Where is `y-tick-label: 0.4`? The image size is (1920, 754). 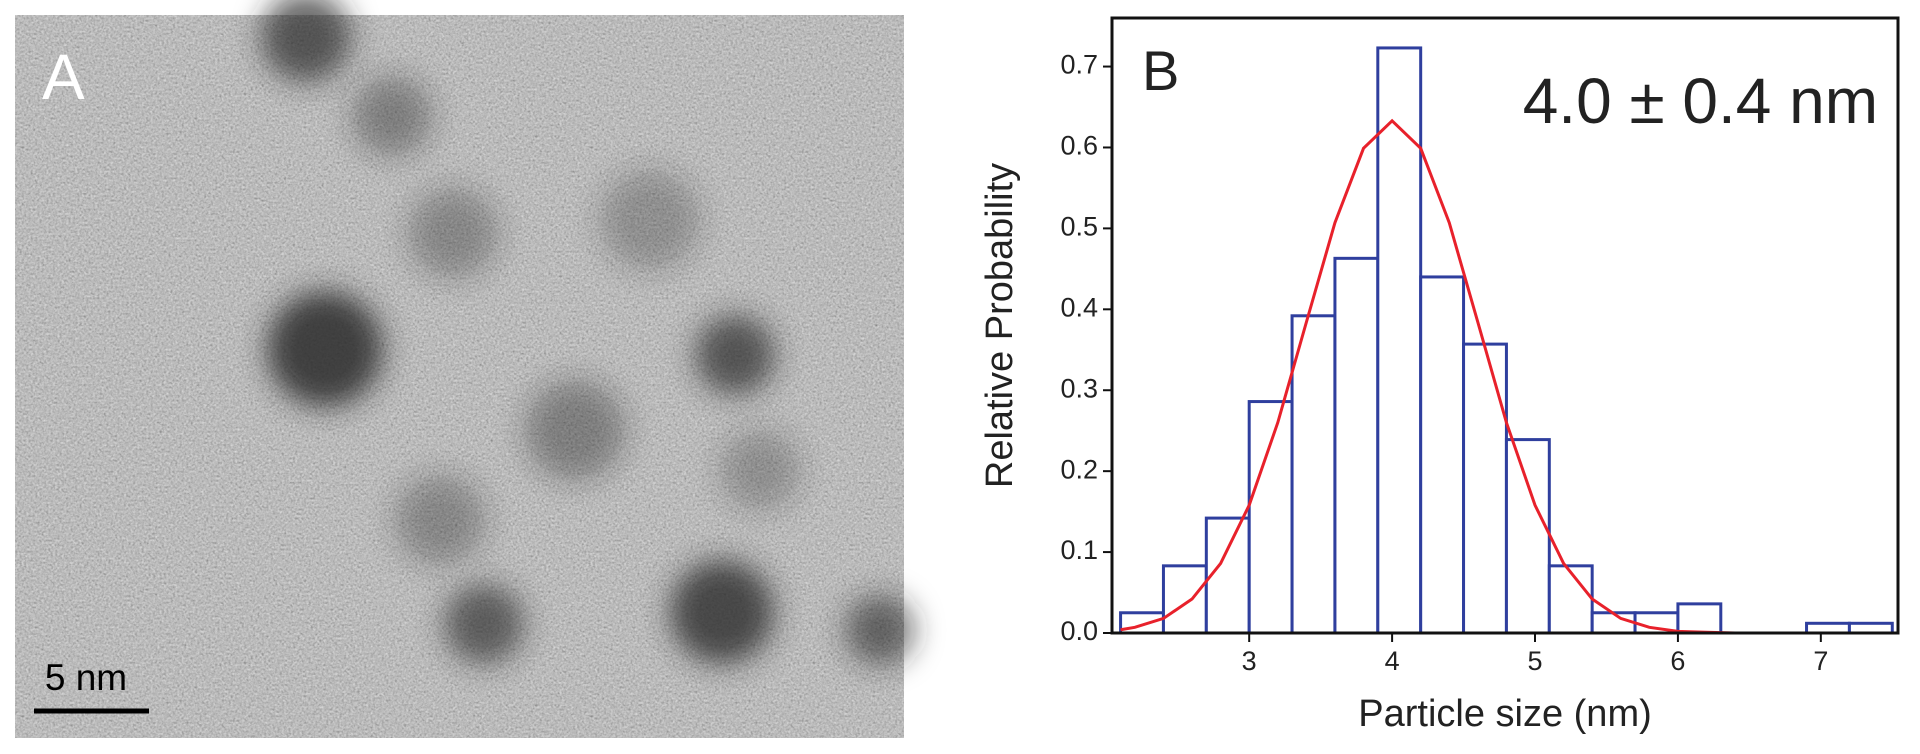 y-tick-label: 0.4 is located at coordinates (1079, 307).